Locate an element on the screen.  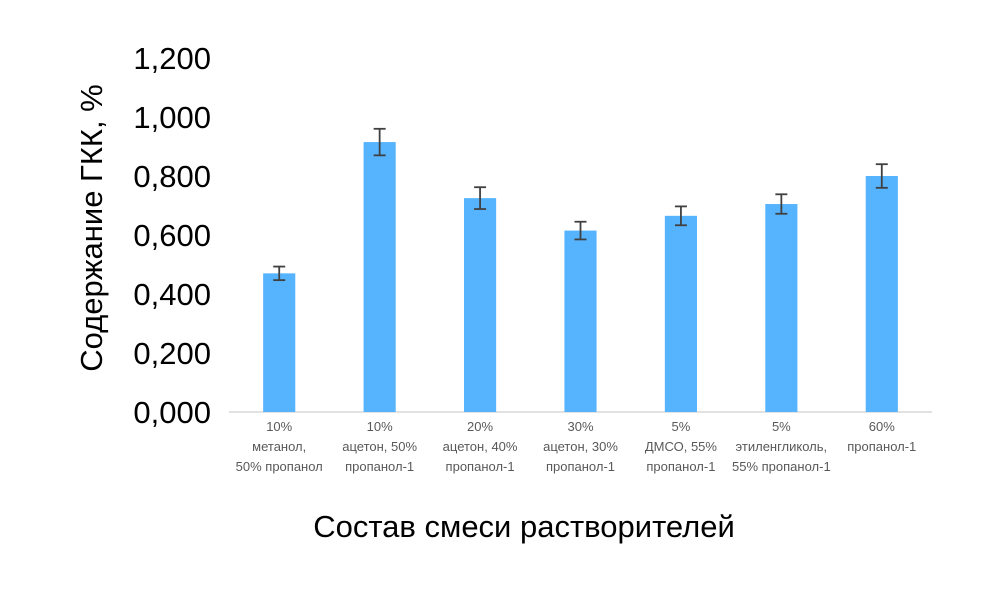
y-tick-label: 0,000 is located at coordinates (172, 412).